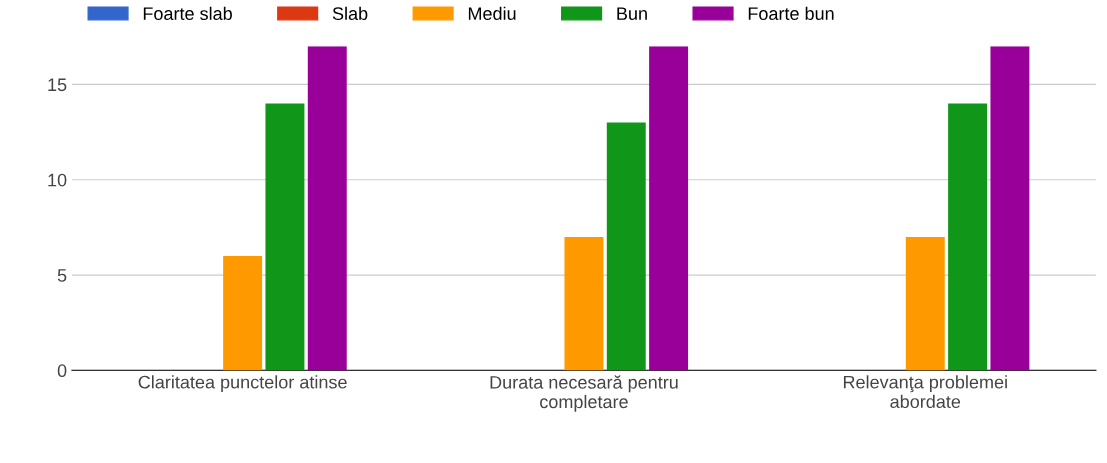 Image resolution: width=1107 pixels, height=463 pixels. Describe the element at coordinates (187, 13) in the screenshot. I see `legend-label: Foarte slab` at that location.